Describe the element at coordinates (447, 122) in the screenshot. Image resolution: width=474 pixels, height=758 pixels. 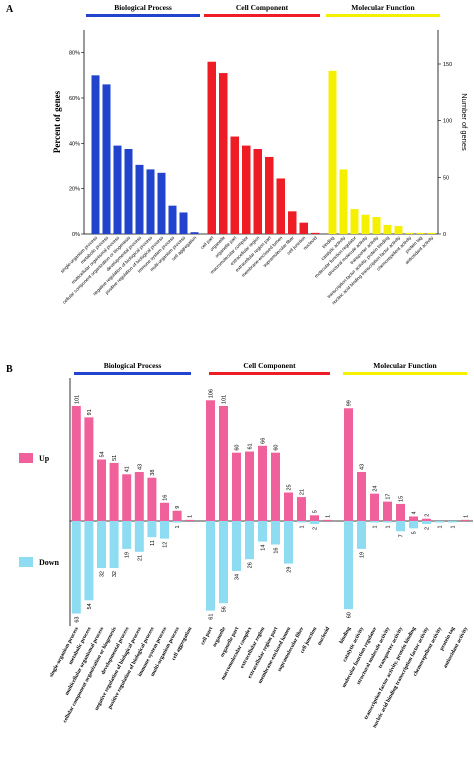
I see `y2-tick-label: 100` at that location.